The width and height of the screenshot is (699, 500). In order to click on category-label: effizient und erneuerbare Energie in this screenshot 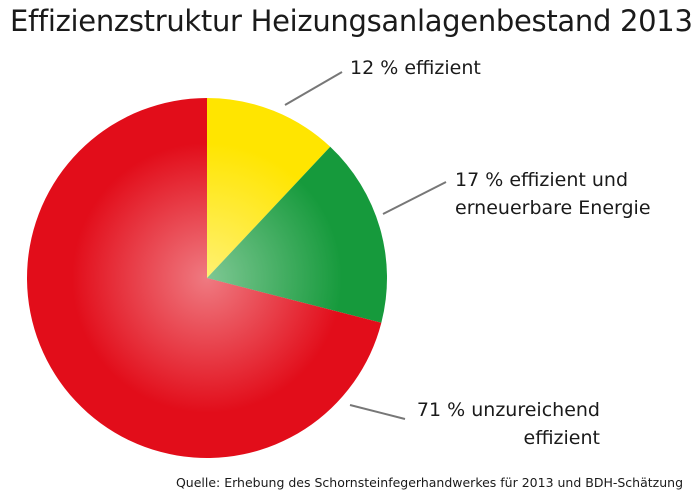, I will do `click(553, 194)`.